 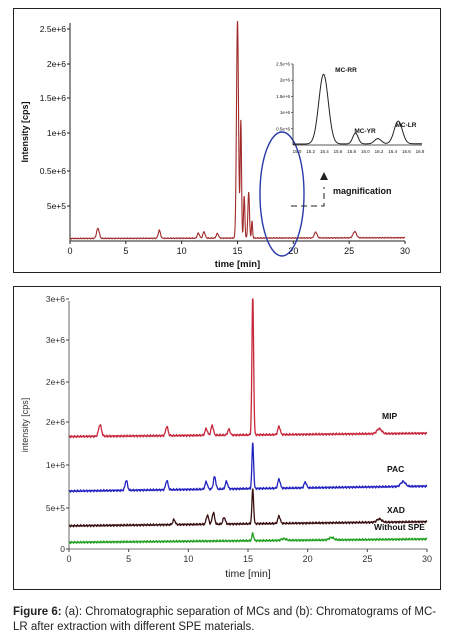 I want to click on y-tick-label-b: 5e+5, so click(x=55, y=508).